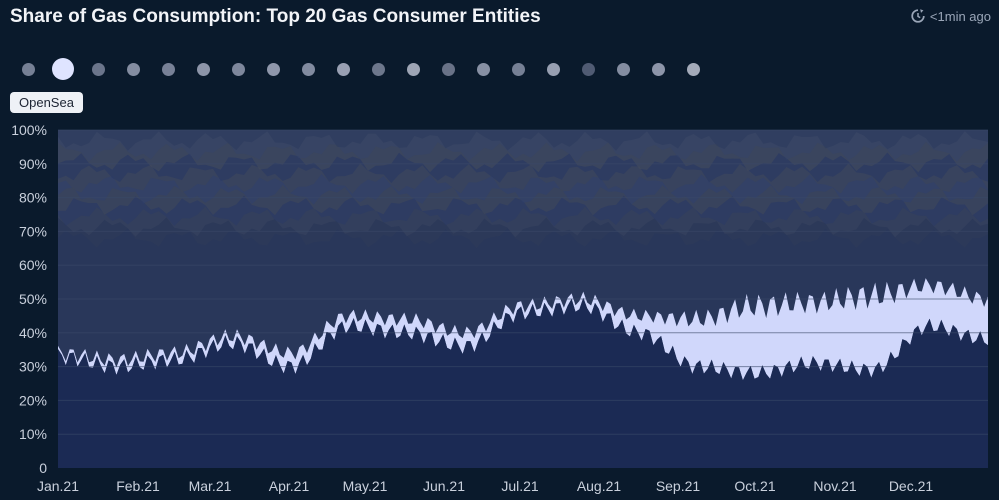 The width and height of the screenshot is (999, 500). Describe the element at coordinates (599, 486) in the screenshot. I see `x-tick-label: Aug.21` at that location.